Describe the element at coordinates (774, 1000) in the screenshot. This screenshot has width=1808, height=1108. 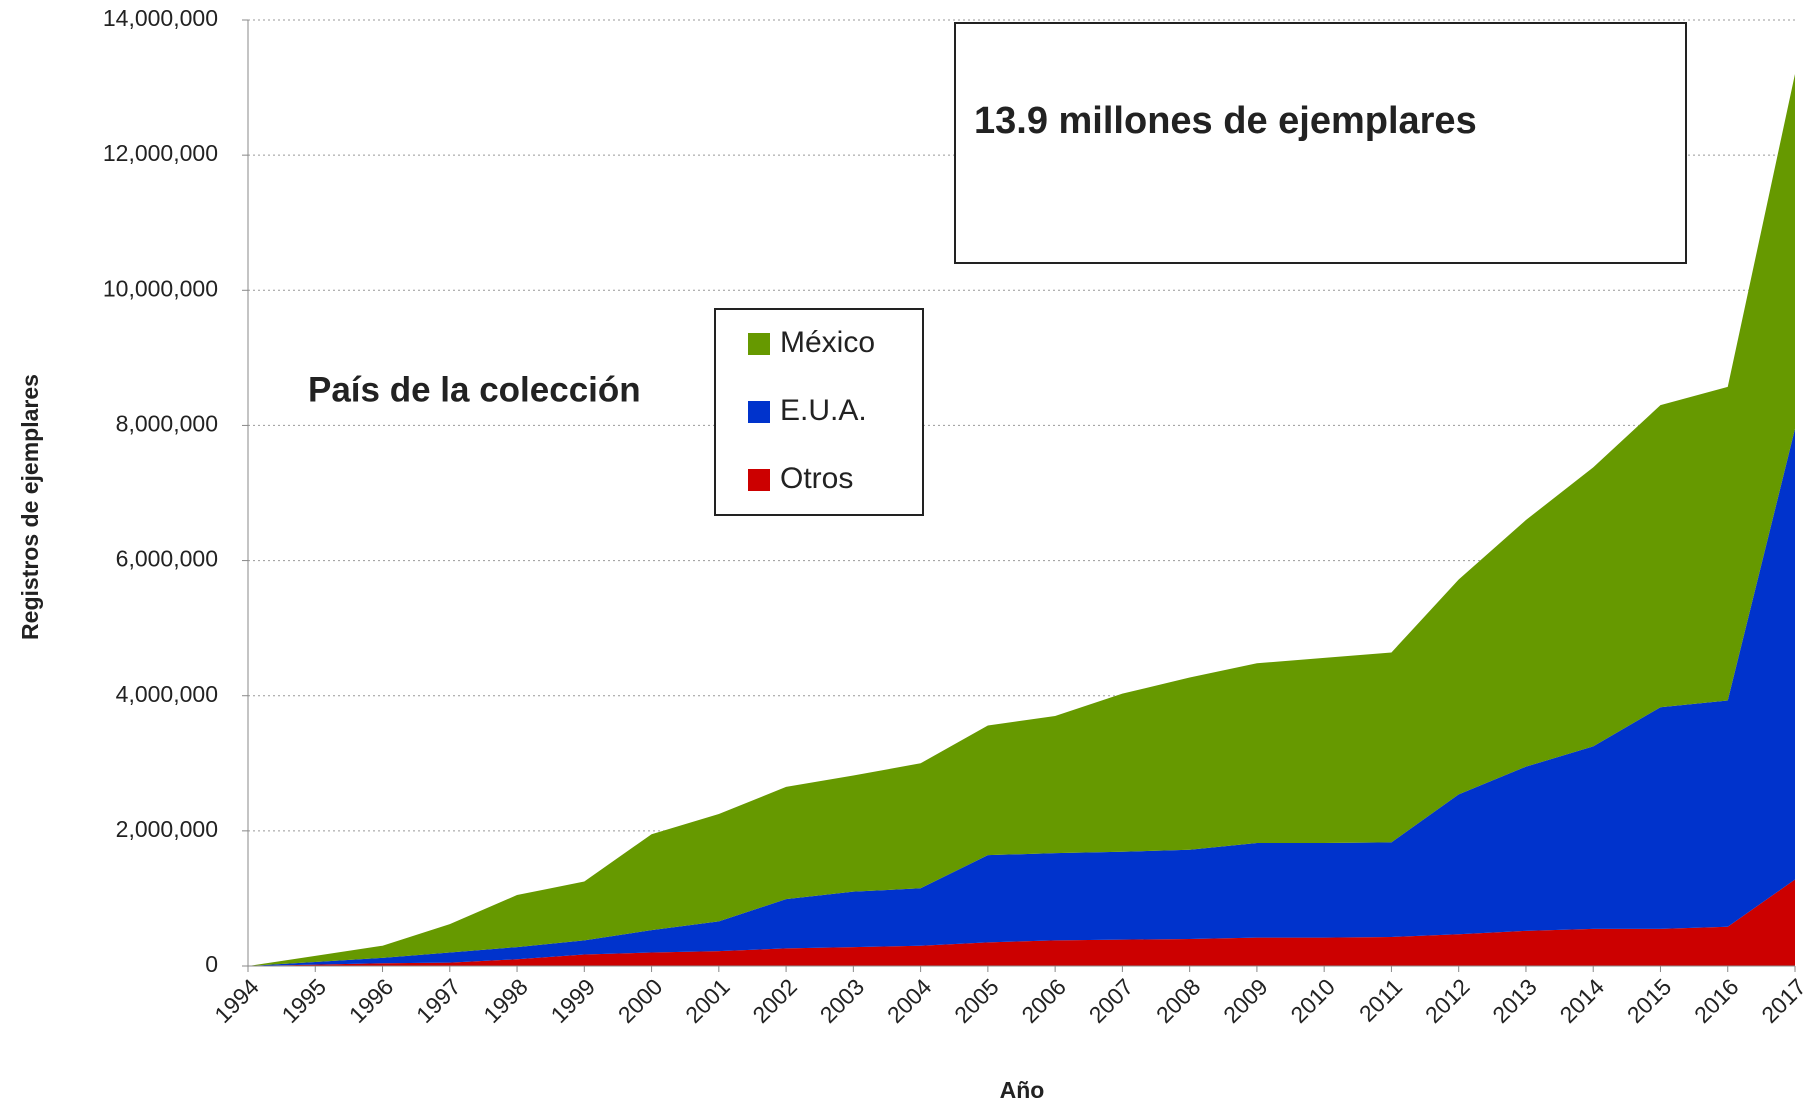
I see `x-tick-label: 2002` at that location.